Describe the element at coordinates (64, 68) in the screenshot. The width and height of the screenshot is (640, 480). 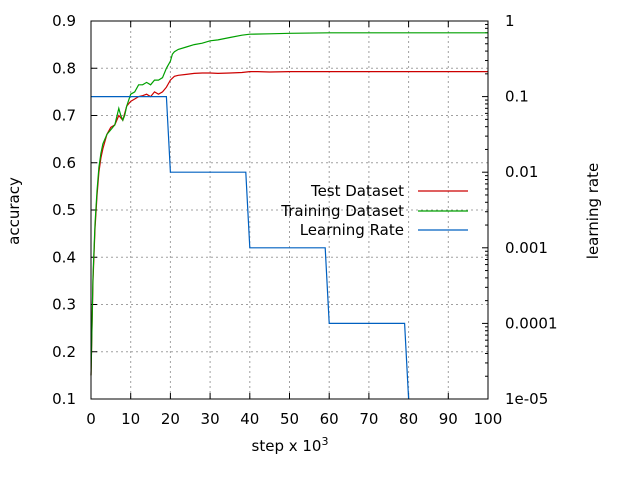
I see `y-tick-label: 0.8` at that location.